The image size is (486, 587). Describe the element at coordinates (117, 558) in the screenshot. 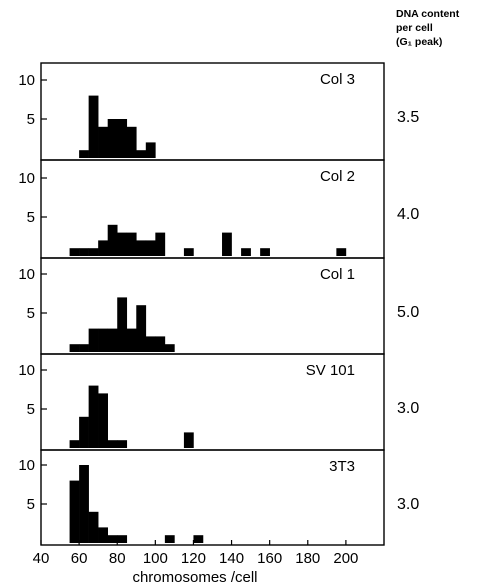

I see `x-tick-label: 80` at that location.